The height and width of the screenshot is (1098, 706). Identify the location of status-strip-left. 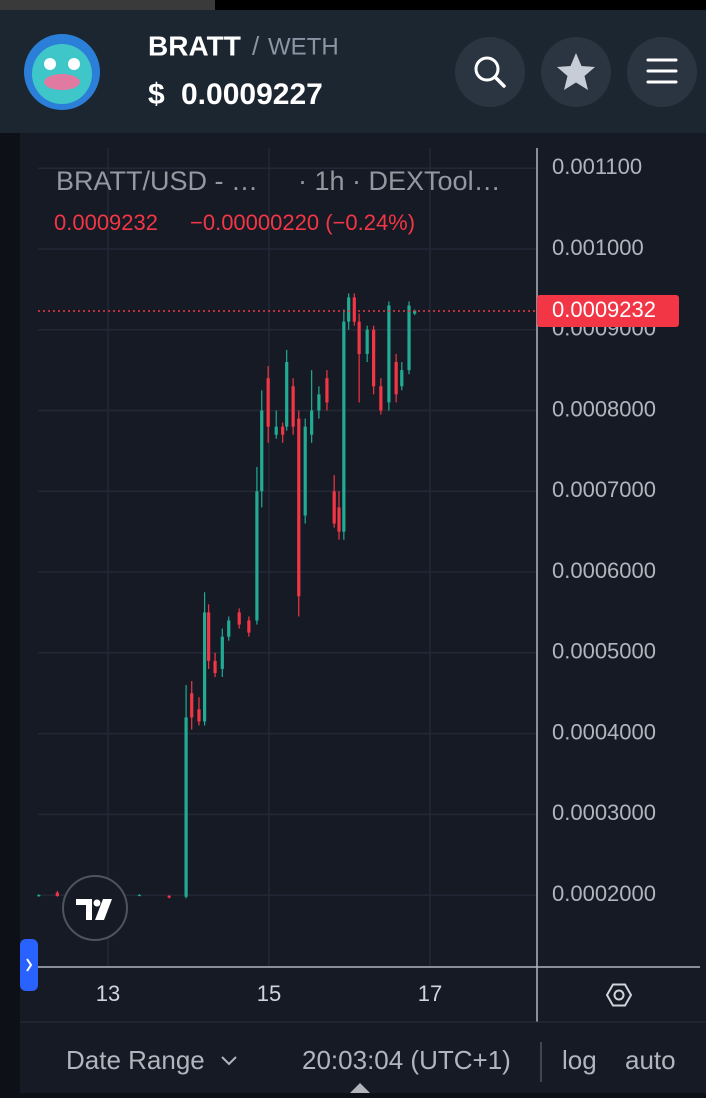
(107, 5).